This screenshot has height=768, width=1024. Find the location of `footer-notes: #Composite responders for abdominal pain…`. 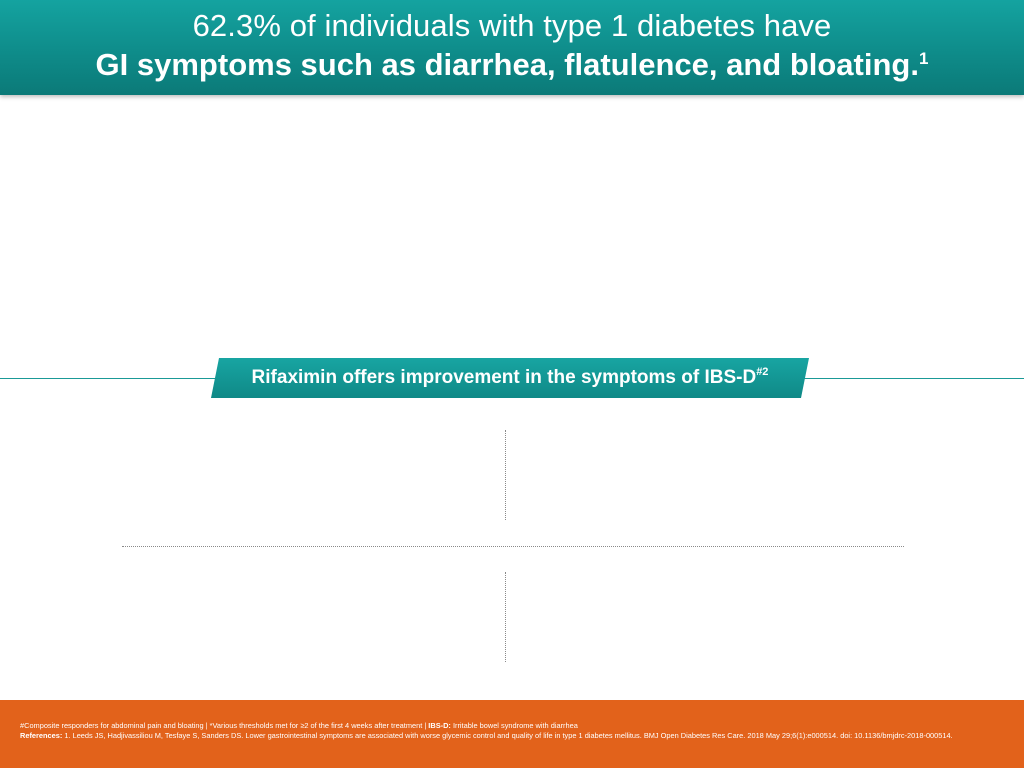

footer-notes: #Composite responders for abdominal pain… is located at coordinates (500, 731).